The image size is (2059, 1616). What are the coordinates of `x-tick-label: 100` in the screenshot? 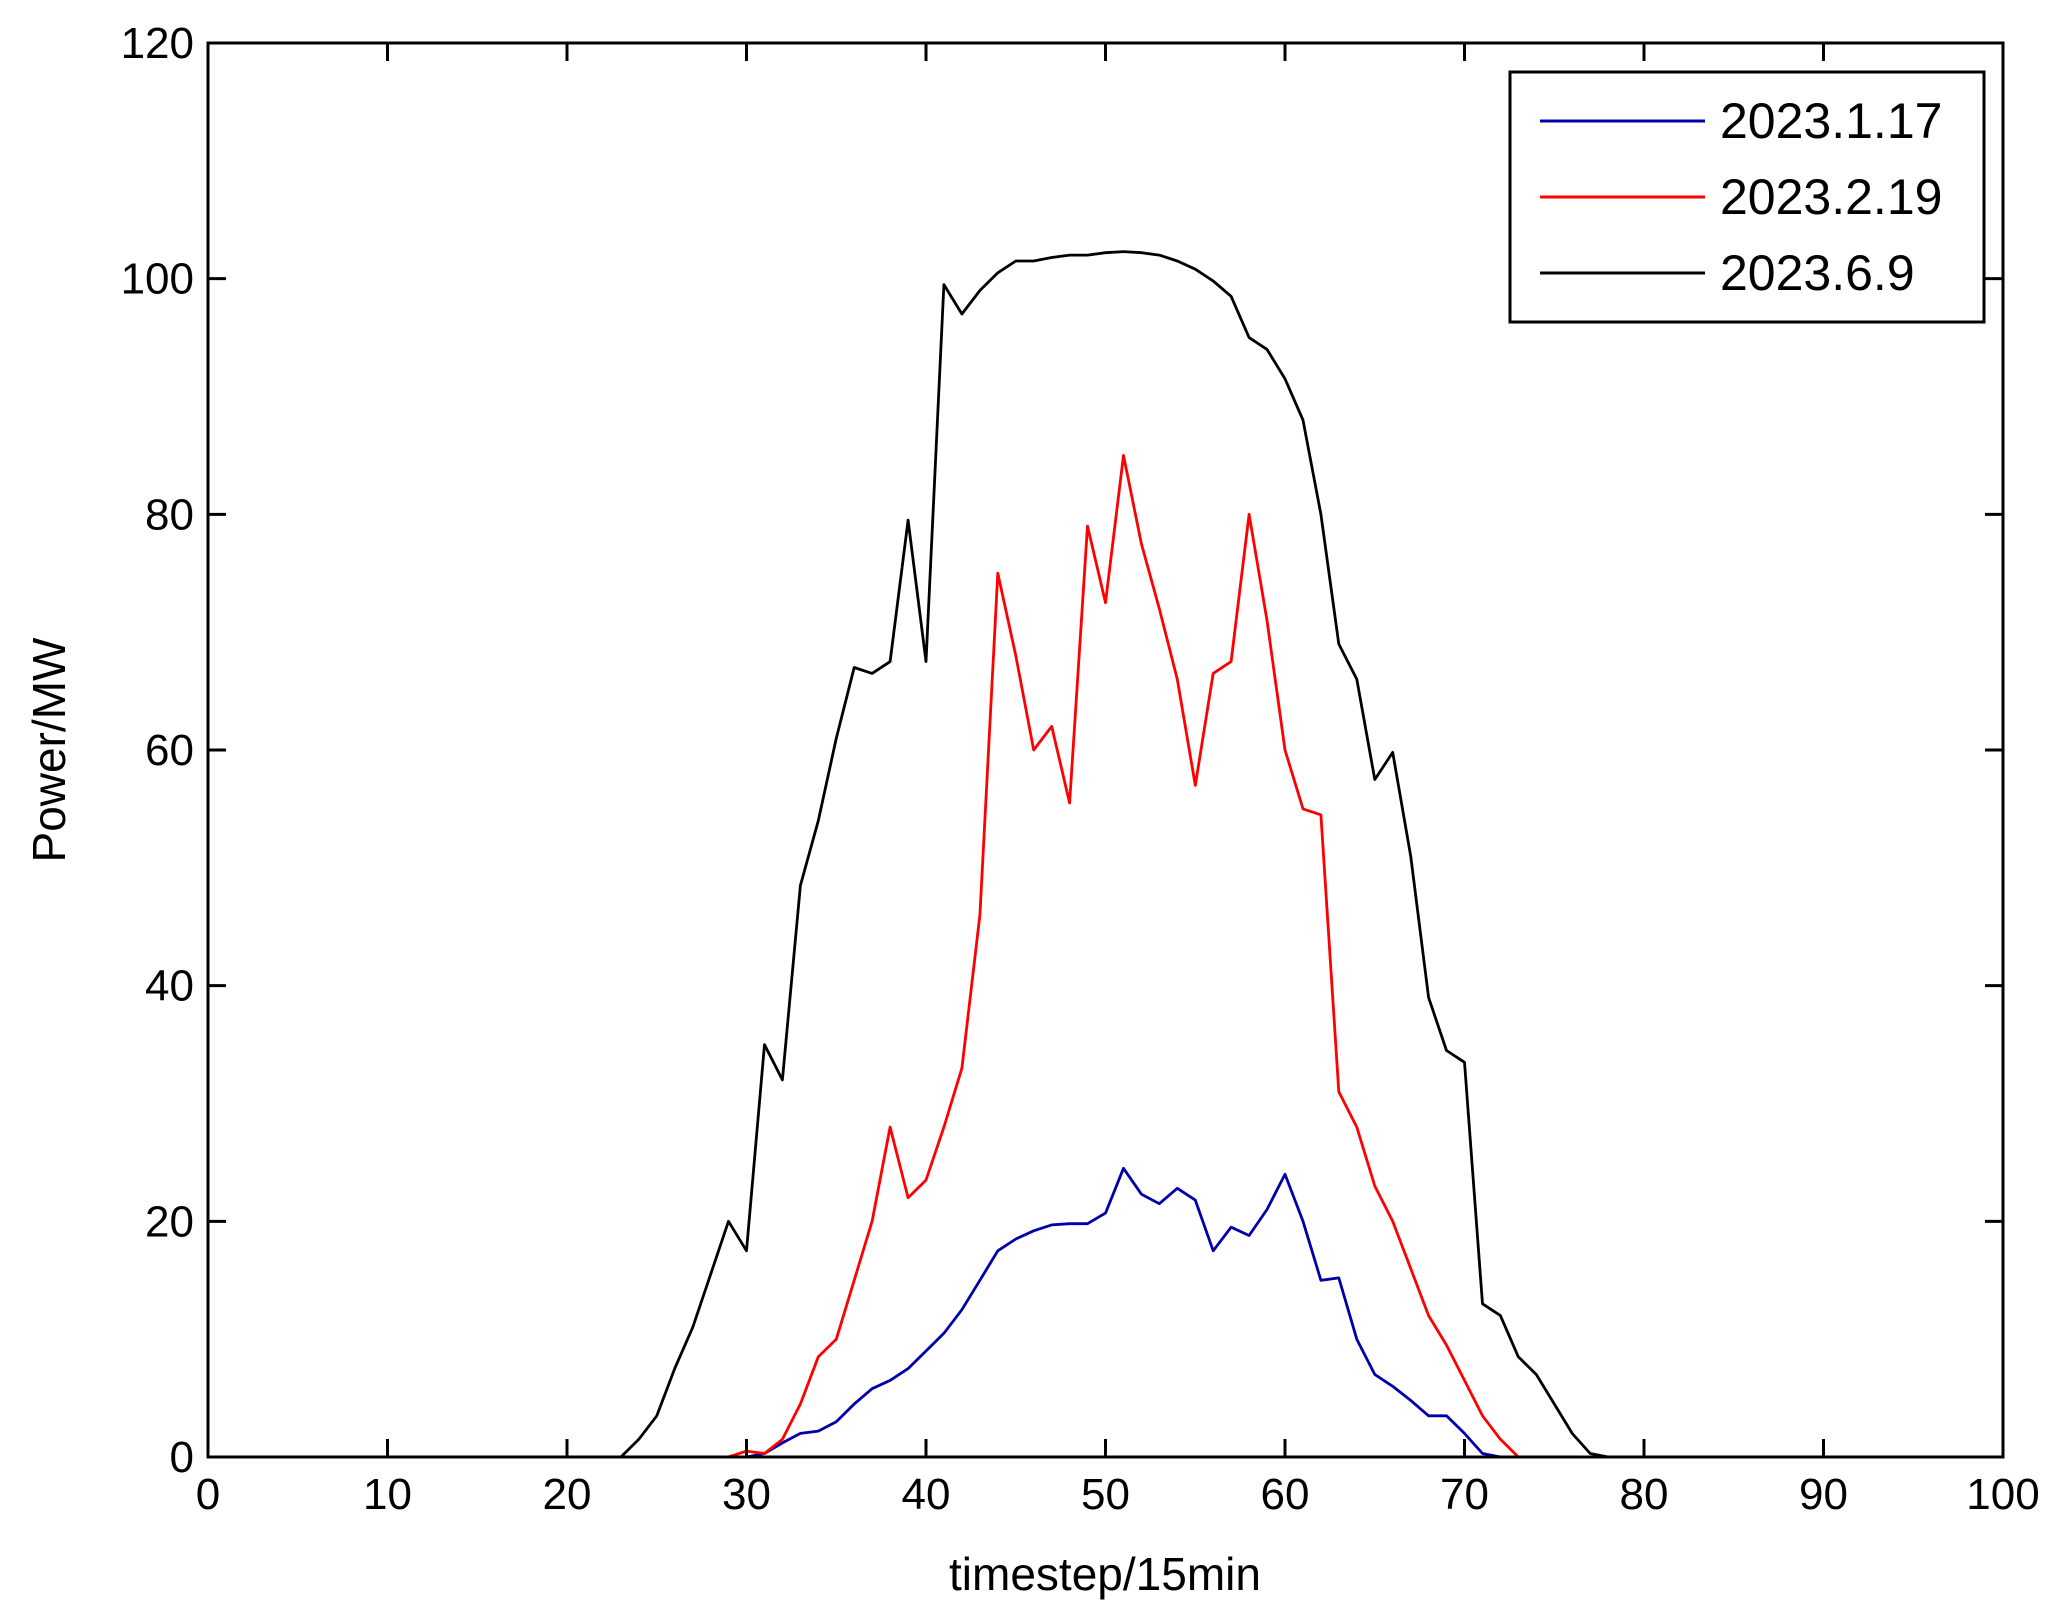 It's located at (2002, 1494).